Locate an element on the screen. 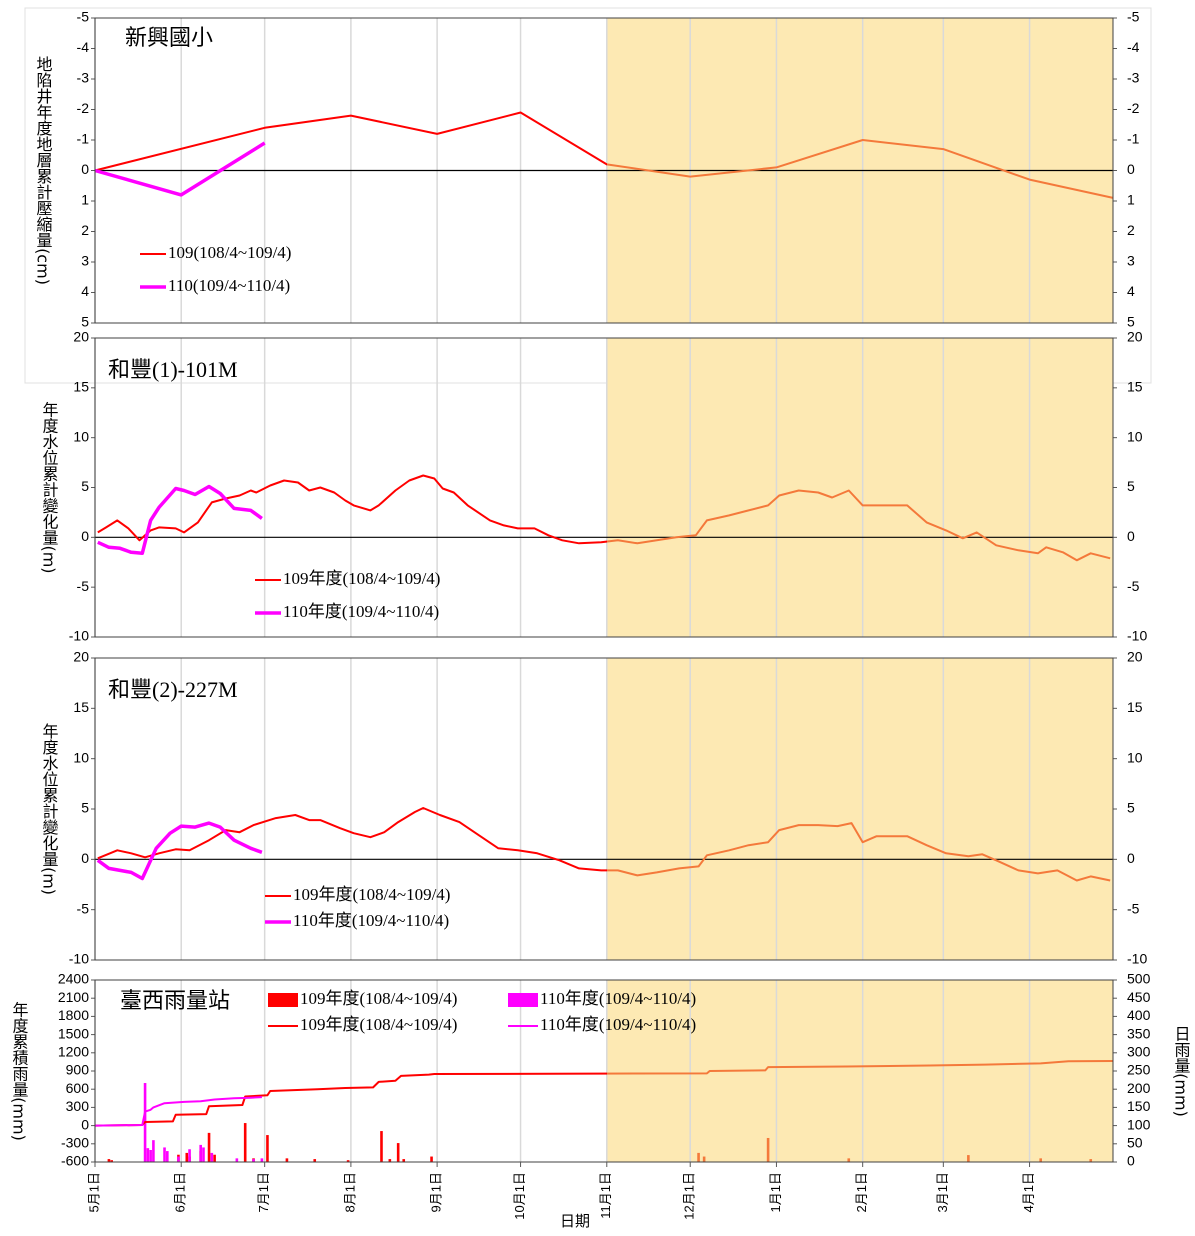 The height and width of the screenshot is (1236, 1195). y2-tick-label: -2 is located at coordinates (1133, 108).